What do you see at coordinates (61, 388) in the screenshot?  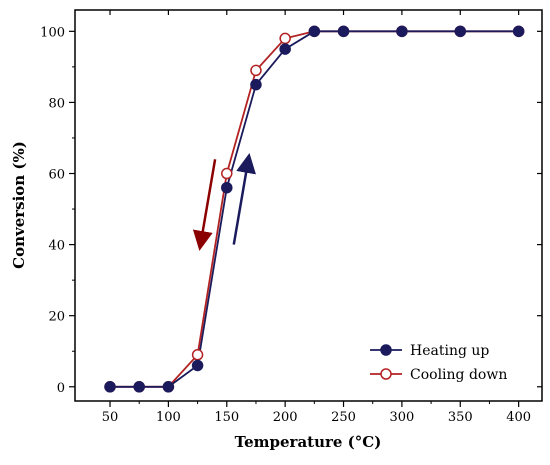 I see `y-tick-label-0: 0` at bounding box center [61, 388].